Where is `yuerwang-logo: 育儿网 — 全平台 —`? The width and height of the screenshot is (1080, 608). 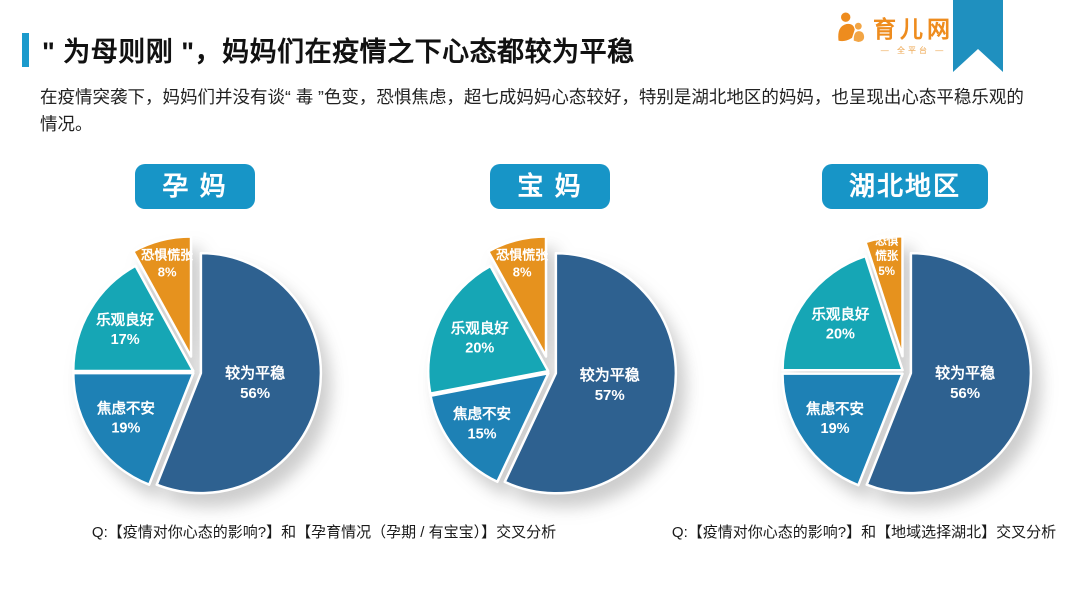
yuerwang-logo: 育儿网 — 全平台 — is located at coordinates (894, 33).